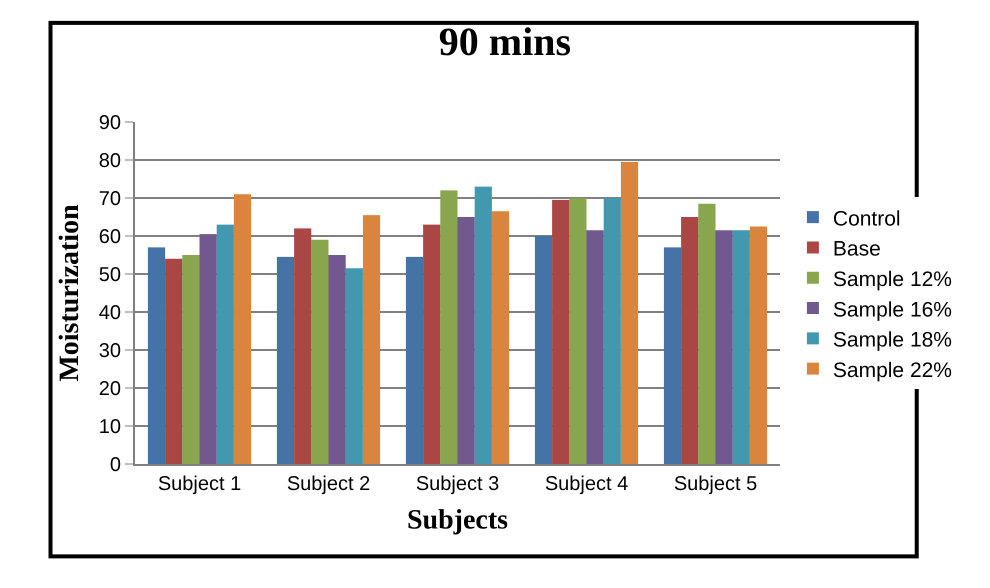 Image resolution: width=990 pixels, height=588 pixels. Describe the element at coordinates (69, 293) in the screenshot. I see `y-axis-title: Moisturization` at that location.